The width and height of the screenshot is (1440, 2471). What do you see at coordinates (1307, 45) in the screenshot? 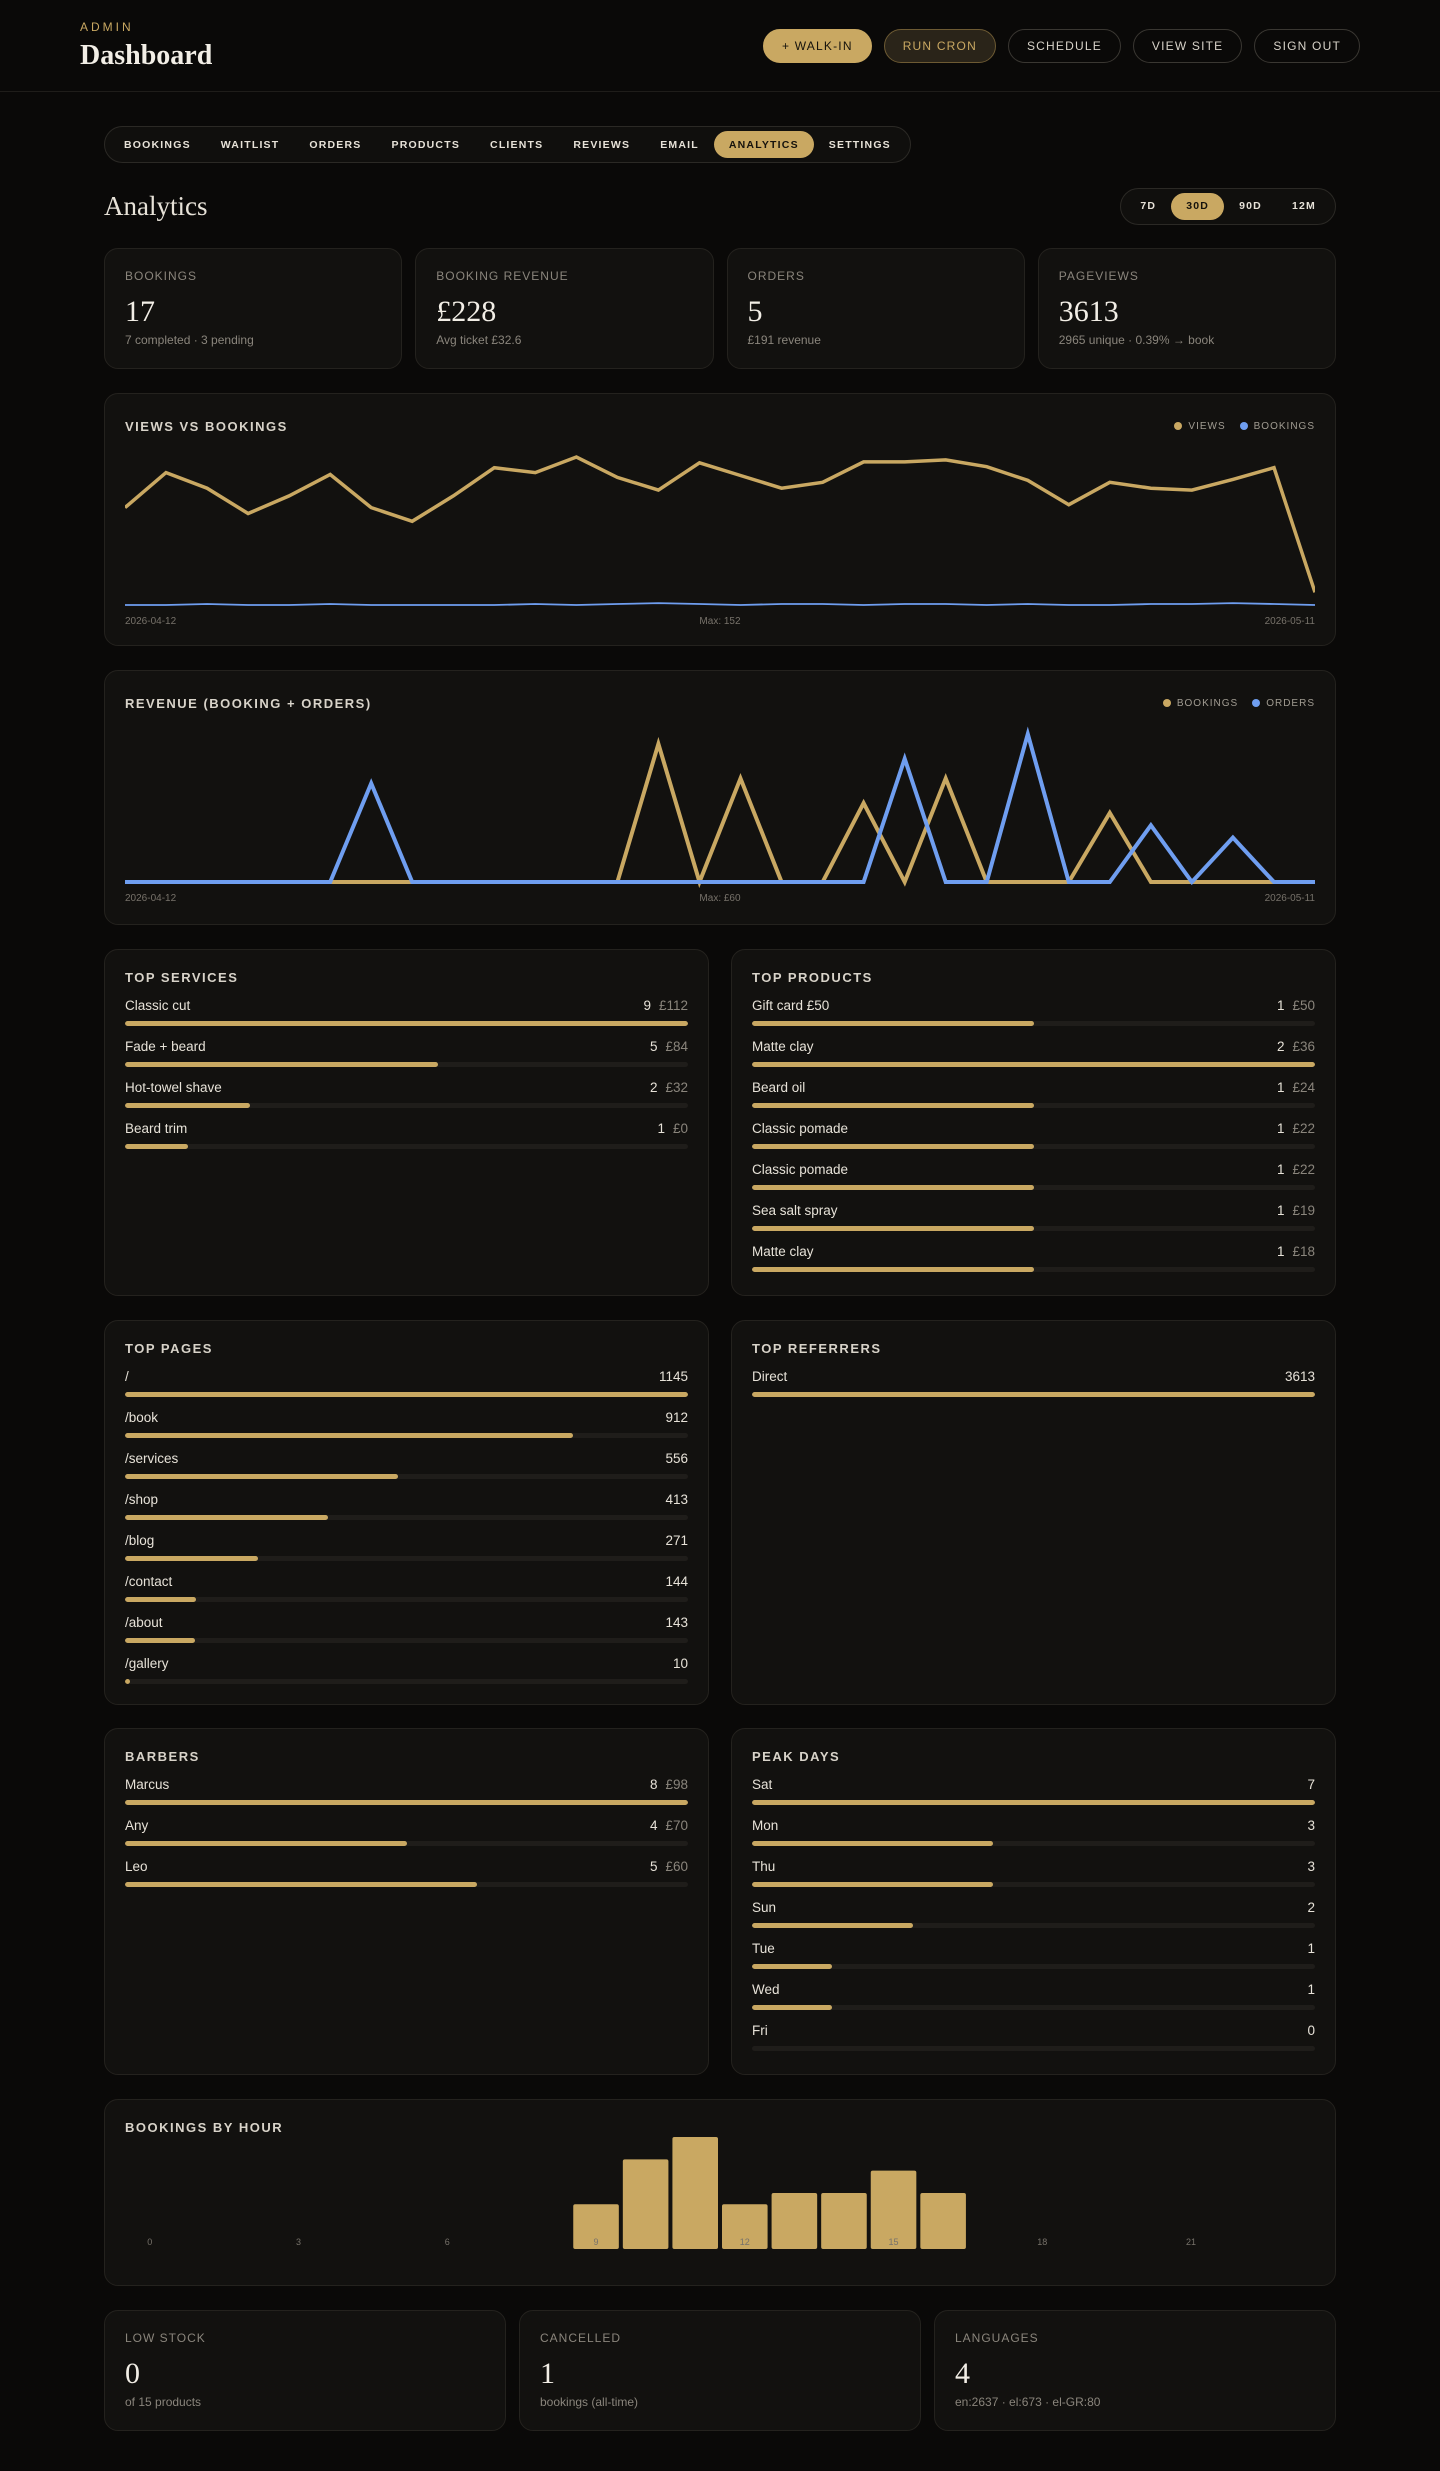
I see `action-button: SIGN OUT` at bounding box center [1307, 45].